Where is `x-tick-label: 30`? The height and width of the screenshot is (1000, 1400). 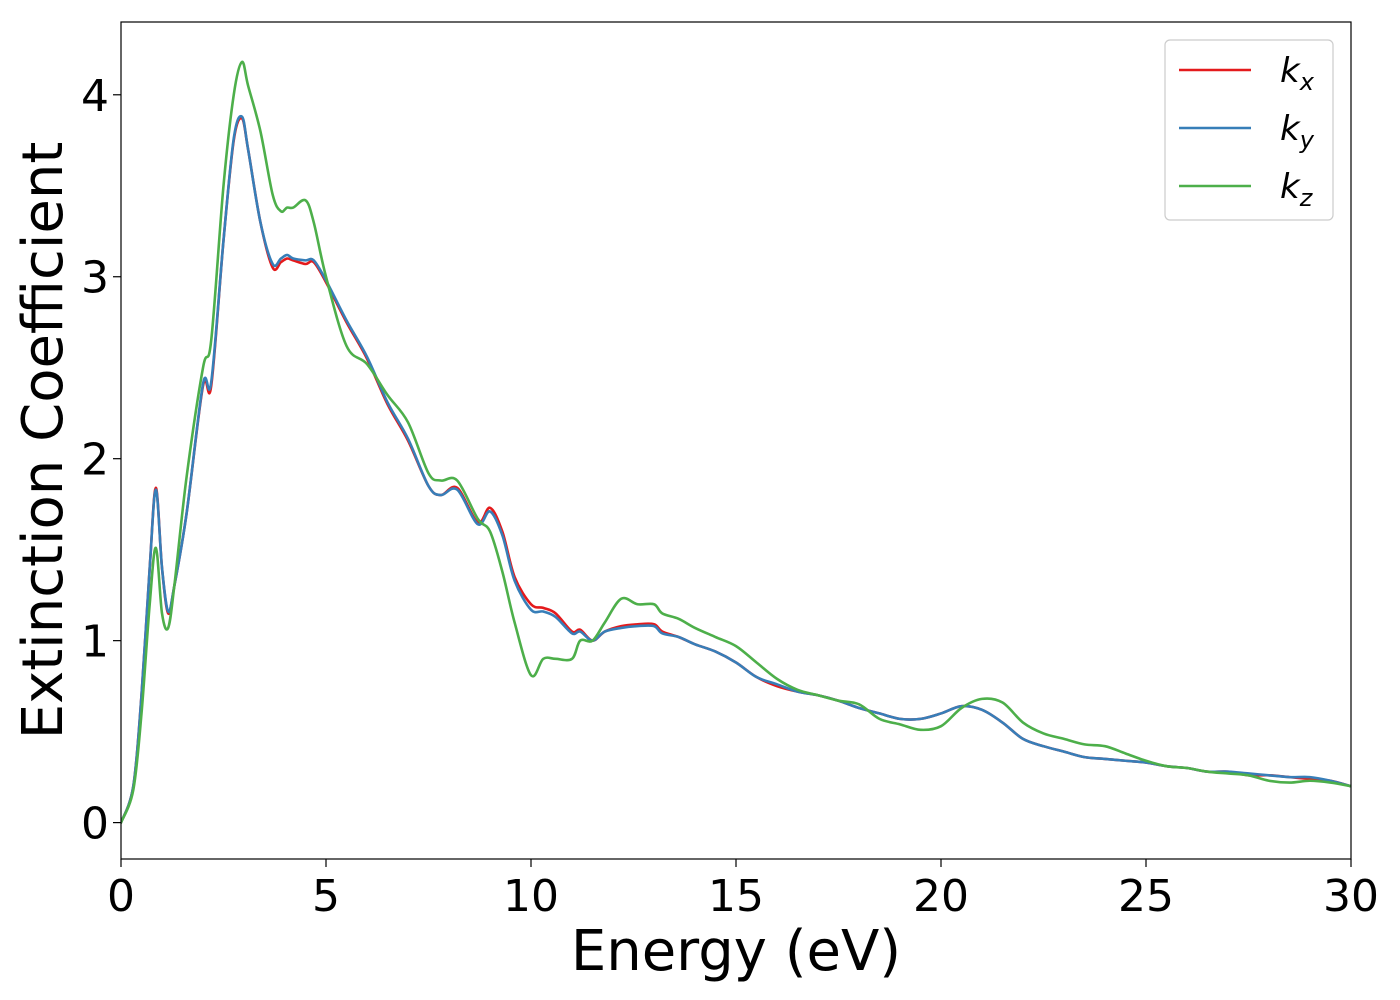 x-tick-label: 30 is located at coordinates (1351, 896).